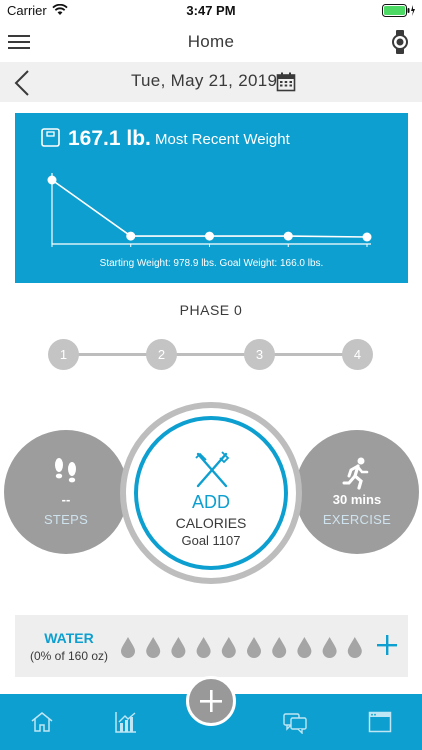  Describe the element at coordinates (357, 499) in the screenshot. I see `exercise-value: 30 mins` at that location.